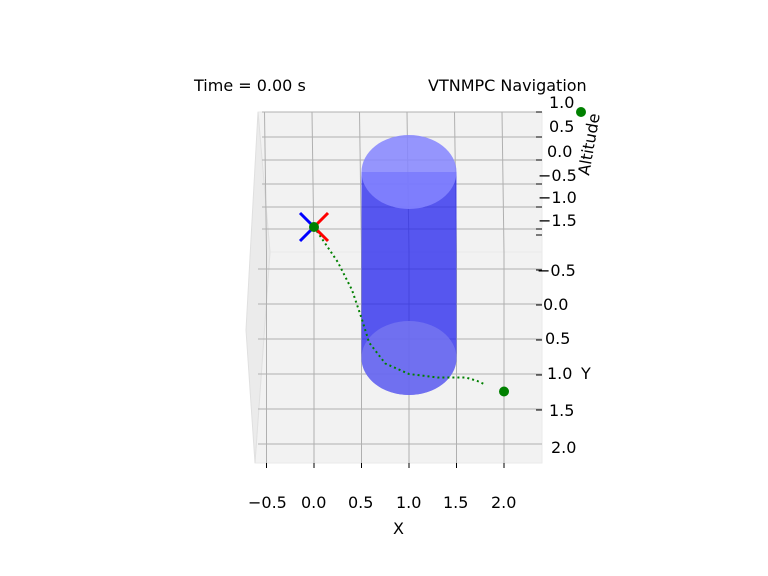  I want to click on y-tick-label: 1.0, so click(559, 373).